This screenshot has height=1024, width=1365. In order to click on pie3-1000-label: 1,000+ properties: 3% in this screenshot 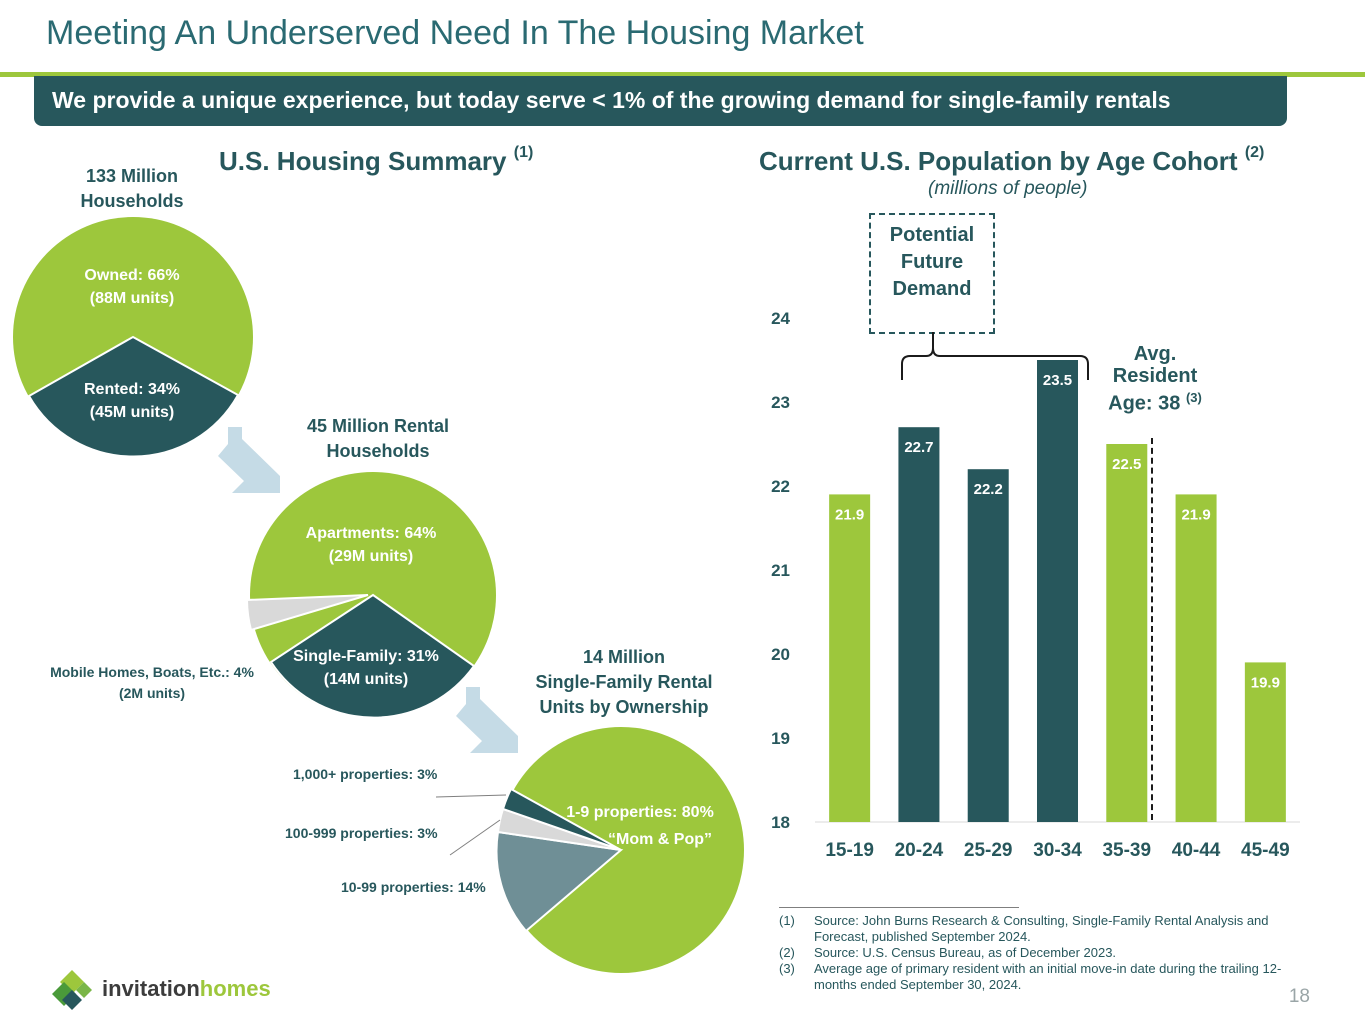, I will do `click(365, 774)`.